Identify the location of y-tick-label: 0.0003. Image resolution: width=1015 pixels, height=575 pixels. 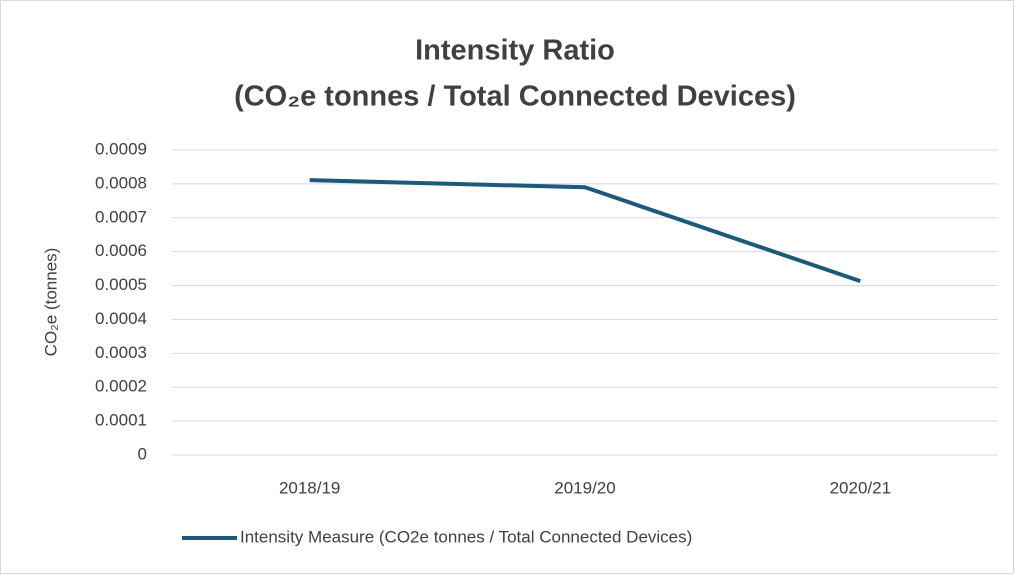
(121, 352).